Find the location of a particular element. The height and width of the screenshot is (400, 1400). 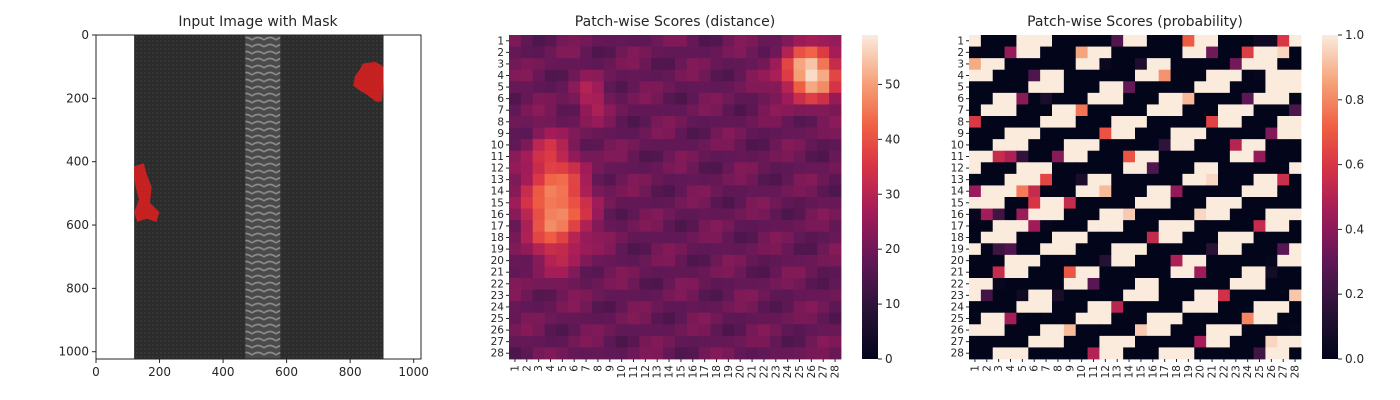

col-label: 3 is located at coordinates (999, 368).